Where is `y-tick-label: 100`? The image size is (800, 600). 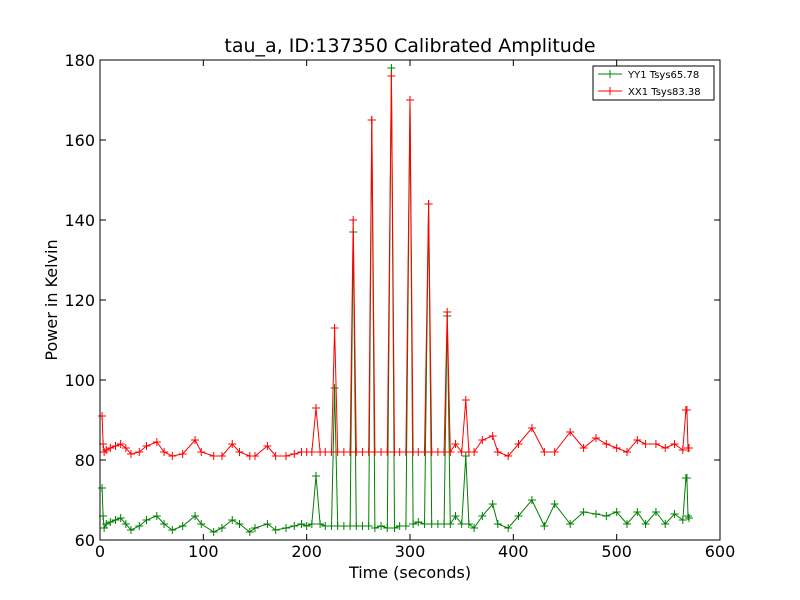 y-tick-label: 100 is located at coordinates (79, 380).